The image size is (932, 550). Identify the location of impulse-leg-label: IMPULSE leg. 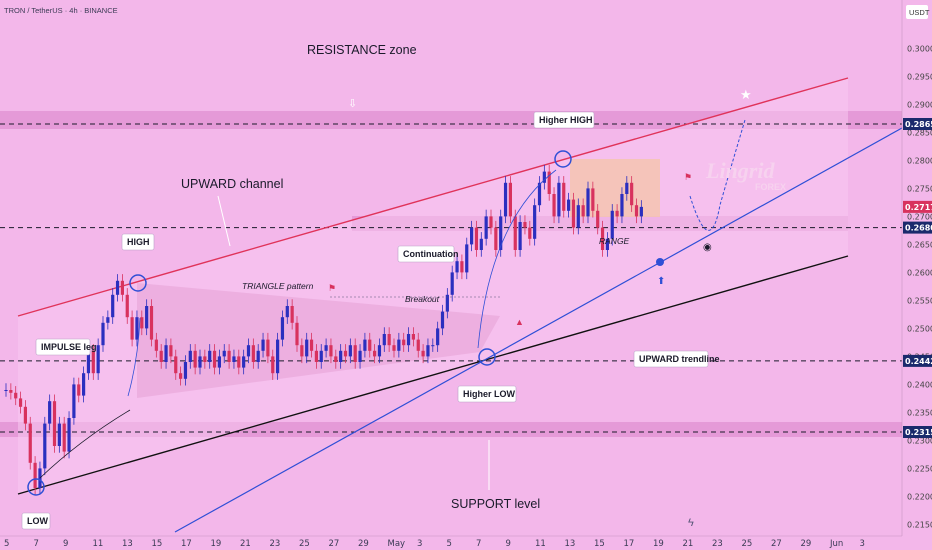
(69, 347).